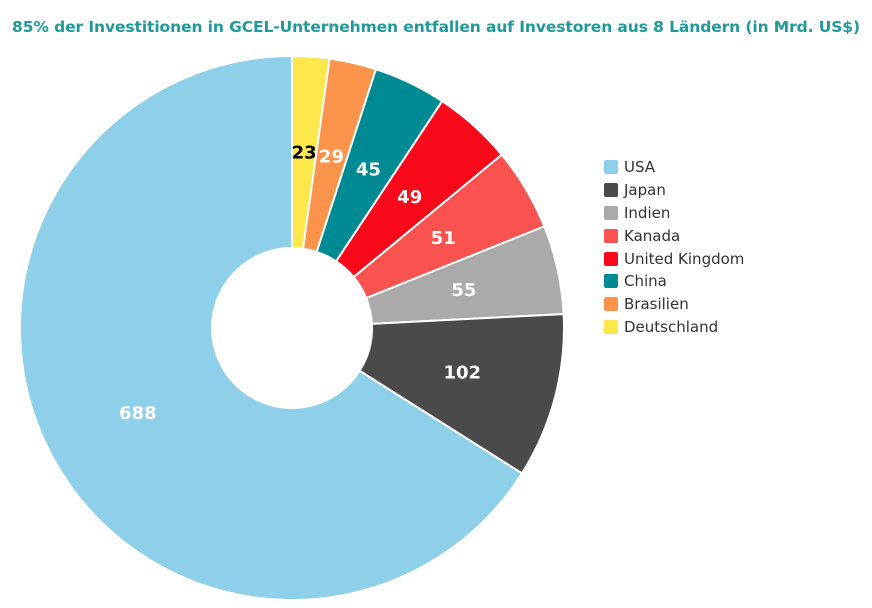  I want to click on legend-label: USA, so click(640, 167).